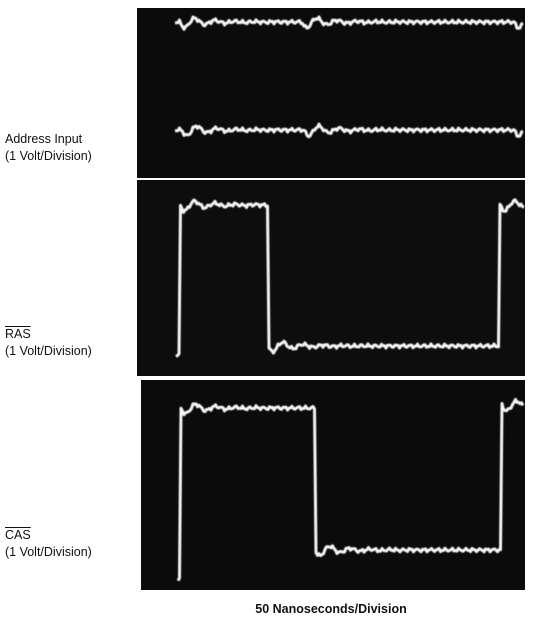  Describe the element at coordinates (48, 343) in the screenshot. I see `ras-label: RAS (1 Volt/Division)` at that location.